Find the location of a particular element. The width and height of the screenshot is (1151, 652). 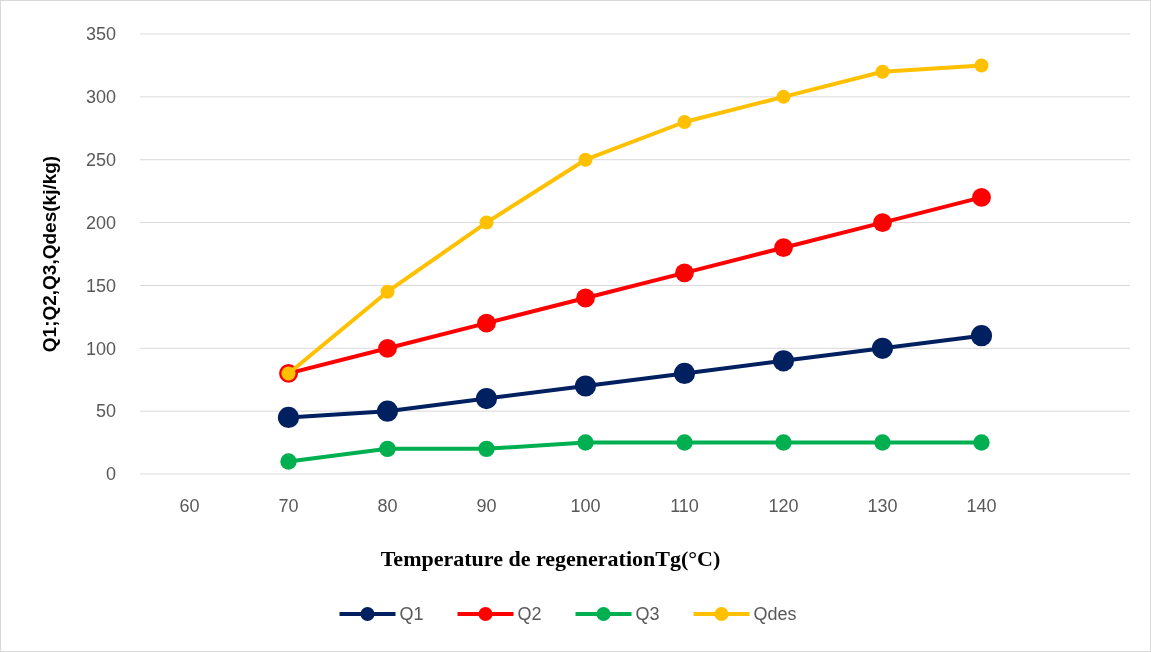

x-tick-label: 60 is located at coordinates (189, 506).